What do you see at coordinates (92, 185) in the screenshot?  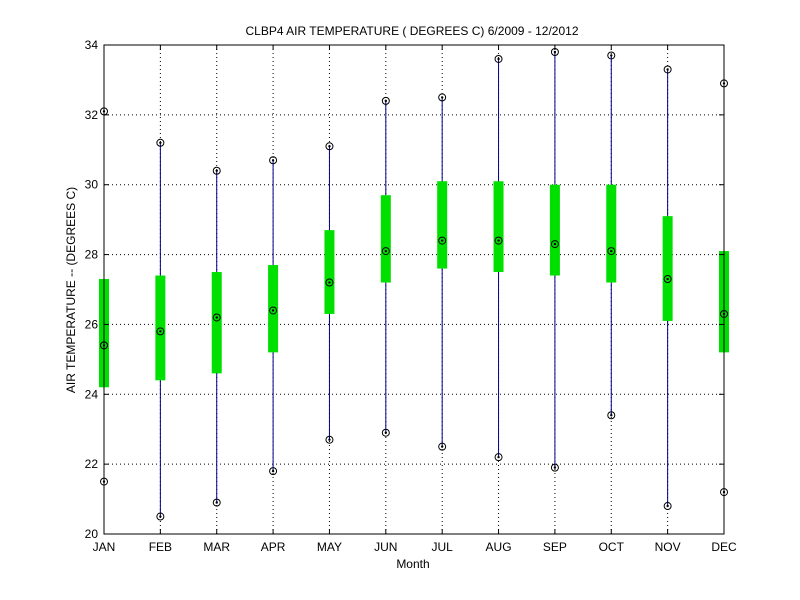 I see `y-tick-label: 30` at bounding box center [92, 185].